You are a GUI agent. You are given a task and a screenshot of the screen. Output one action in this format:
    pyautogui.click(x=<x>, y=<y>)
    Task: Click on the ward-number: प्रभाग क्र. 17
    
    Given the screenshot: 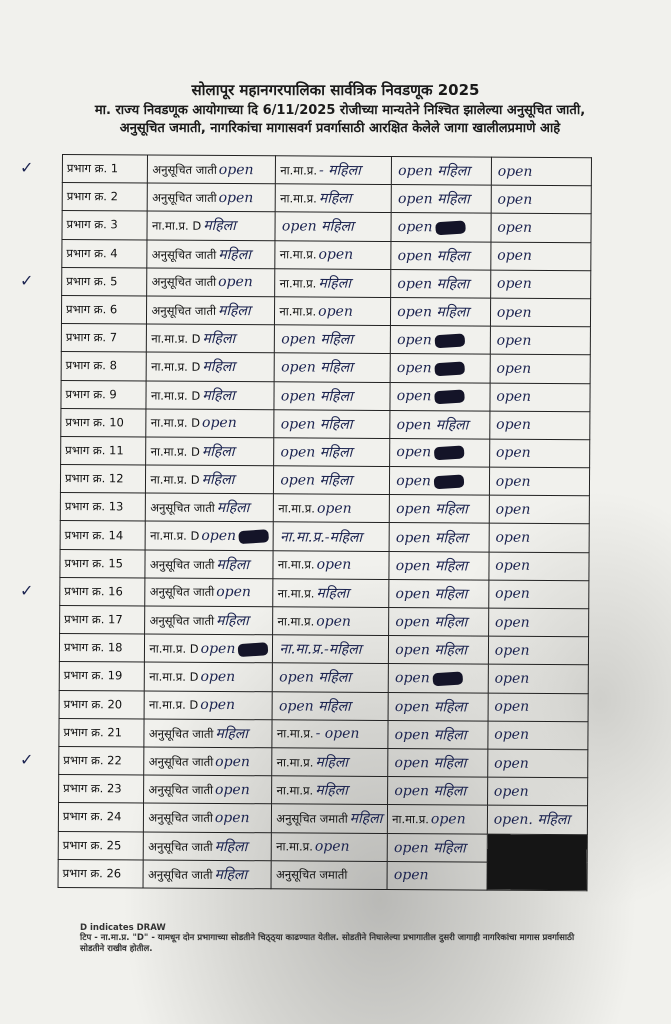 What is the action you would take?
    pyautogui.click(x=102, y=620)
    